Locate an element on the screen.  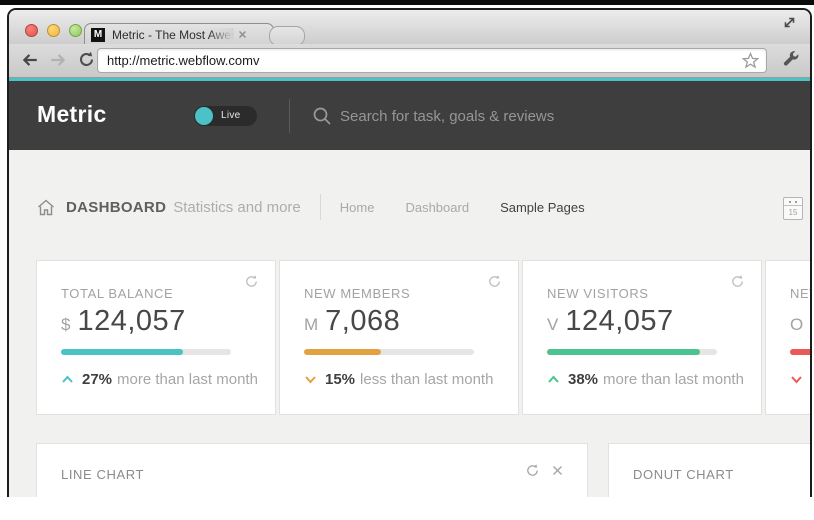
stat-card-new-members: NEW MEMBERS M 7,068 is located at coordinates (399, 337).